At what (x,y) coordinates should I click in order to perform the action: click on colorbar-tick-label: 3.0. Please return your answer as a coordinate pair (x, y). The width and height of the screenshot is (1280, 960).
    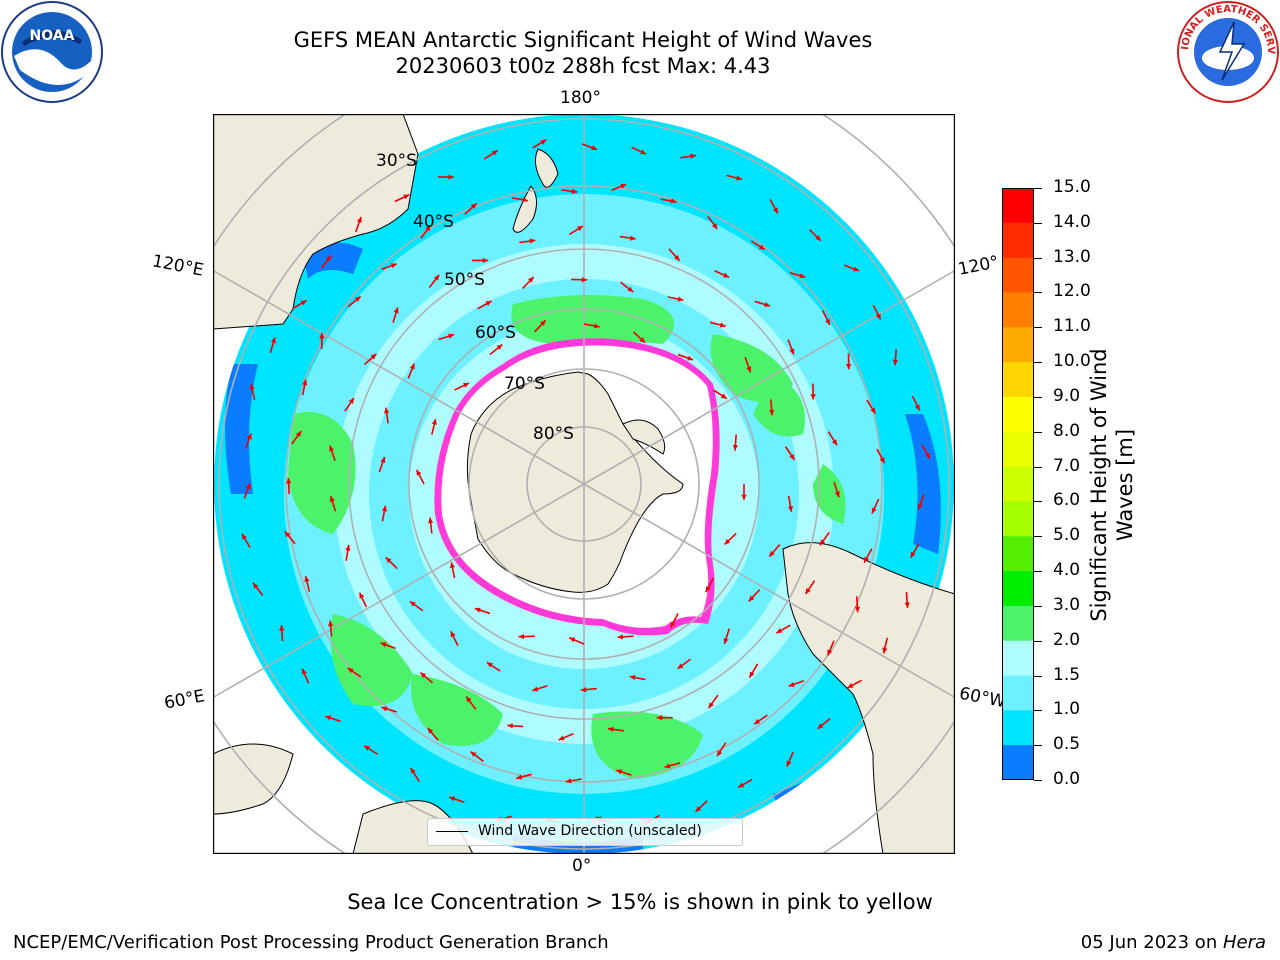
    Looking at the image, I should click on (1067, 604).